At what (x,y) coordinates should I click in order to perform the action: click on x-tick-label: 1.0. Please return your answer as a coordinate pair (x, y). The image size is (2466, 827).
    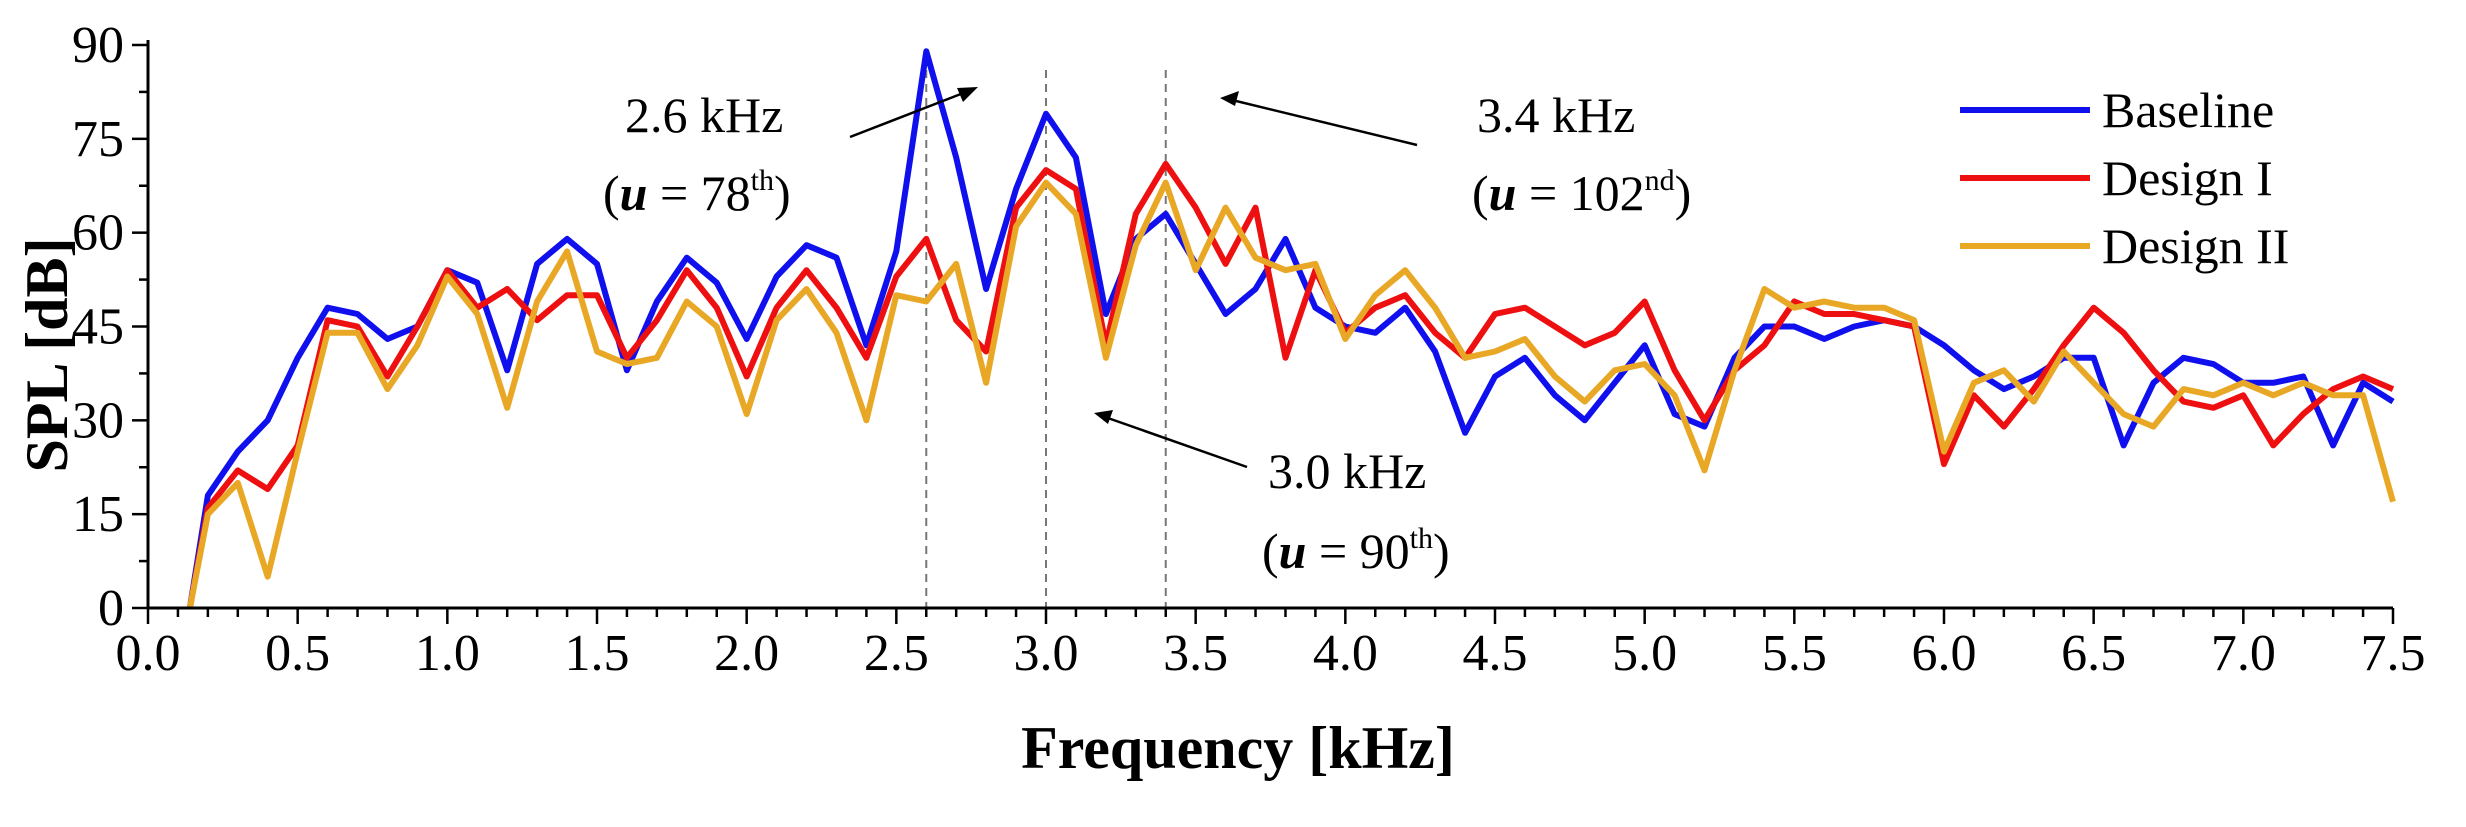
    Looking at the image, I should click on (447, 653).